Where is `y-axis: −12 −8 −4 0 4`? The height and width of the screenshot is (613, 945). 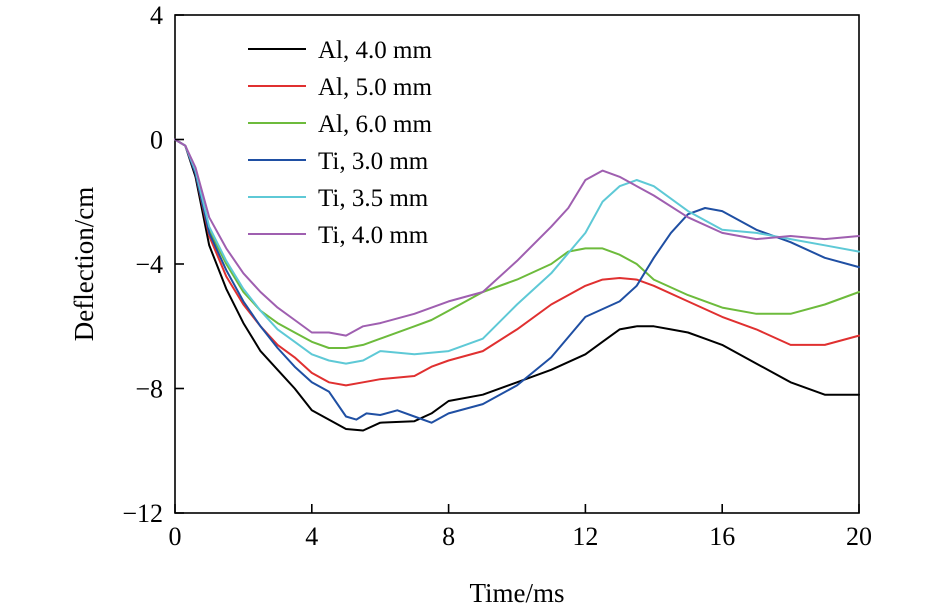
y-axis: −12 −8 −4 0 4 is located at coordinates (153, 264).